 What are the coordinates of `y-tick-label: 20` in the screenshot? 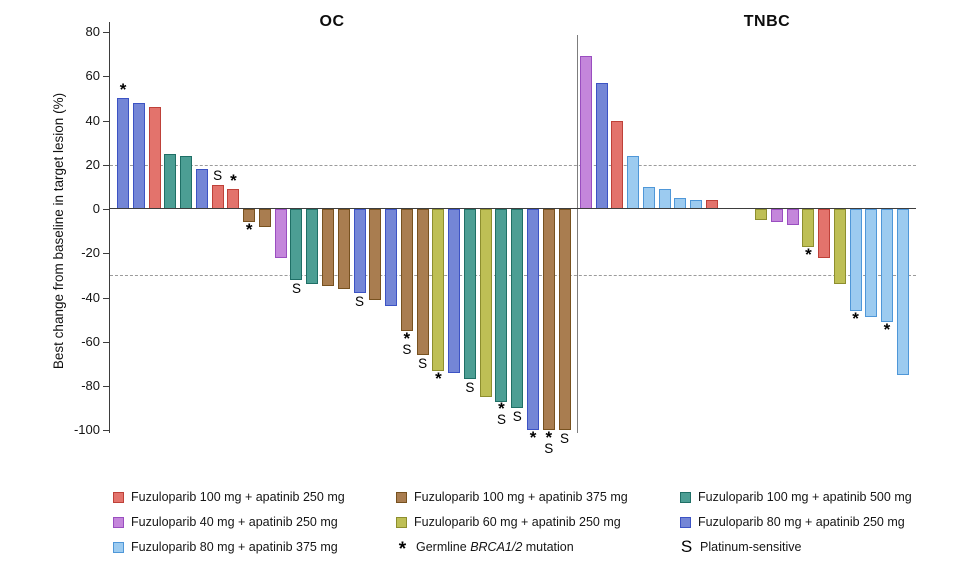 It's located at (92, 164).